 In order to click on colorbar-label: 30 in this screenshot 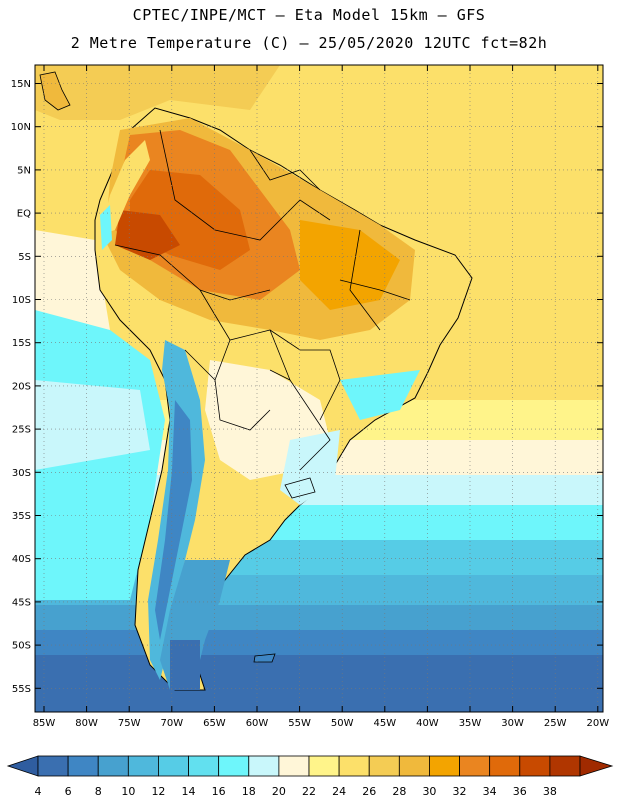, I will do `click(429, 791)`.